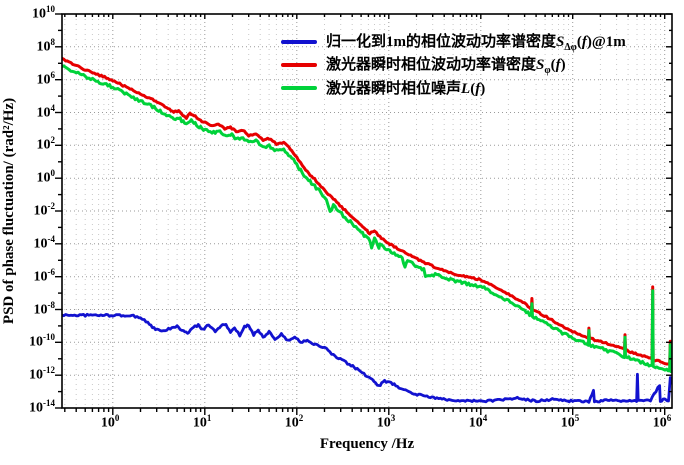  I want to click on y-tick-label: 10⁶, so click(46, 78).